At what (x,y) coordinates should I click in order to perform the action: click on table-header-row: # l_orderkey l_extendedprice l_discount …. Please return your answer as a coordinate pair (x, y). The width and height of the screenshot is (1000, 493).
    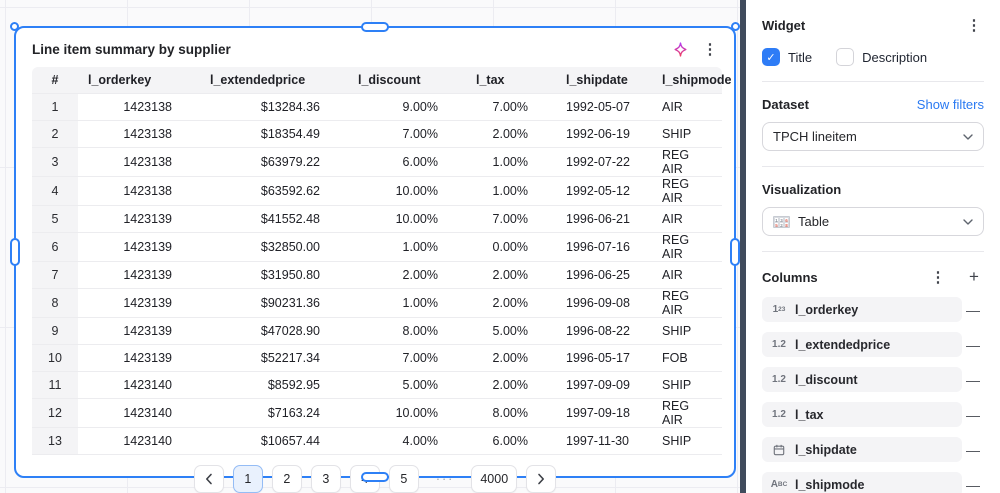
    Looking at the image, I should click on (381, 80).